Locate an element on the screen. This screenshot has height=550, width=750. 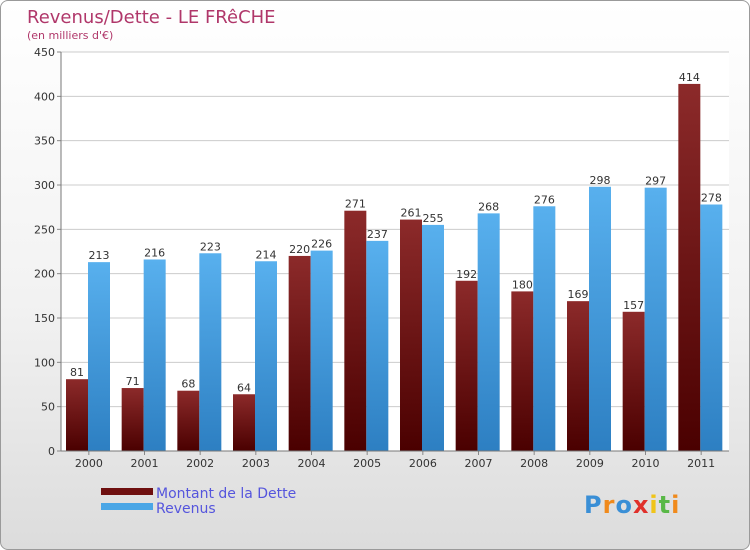
data-label-revenue: 213 is located at coordinates (99, 255).